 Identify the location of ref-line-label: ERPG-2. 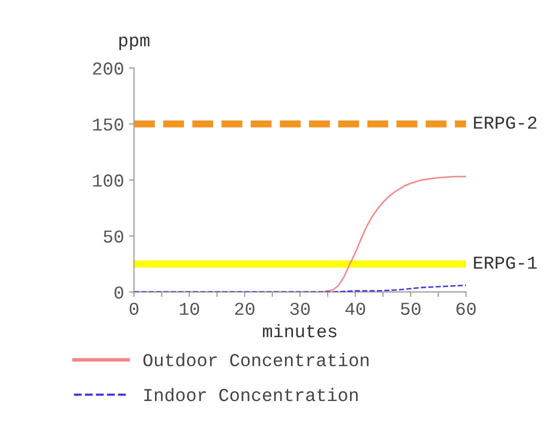
(505, 122).